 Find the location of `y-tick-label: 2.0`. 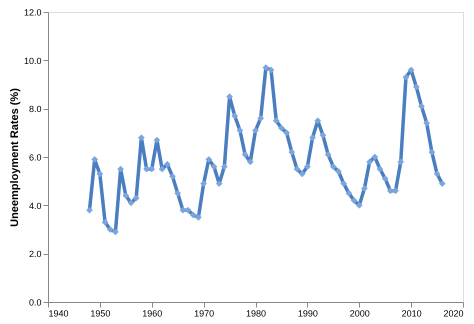

y-tick-label: 2.0 is located at coordinates (35, 254).